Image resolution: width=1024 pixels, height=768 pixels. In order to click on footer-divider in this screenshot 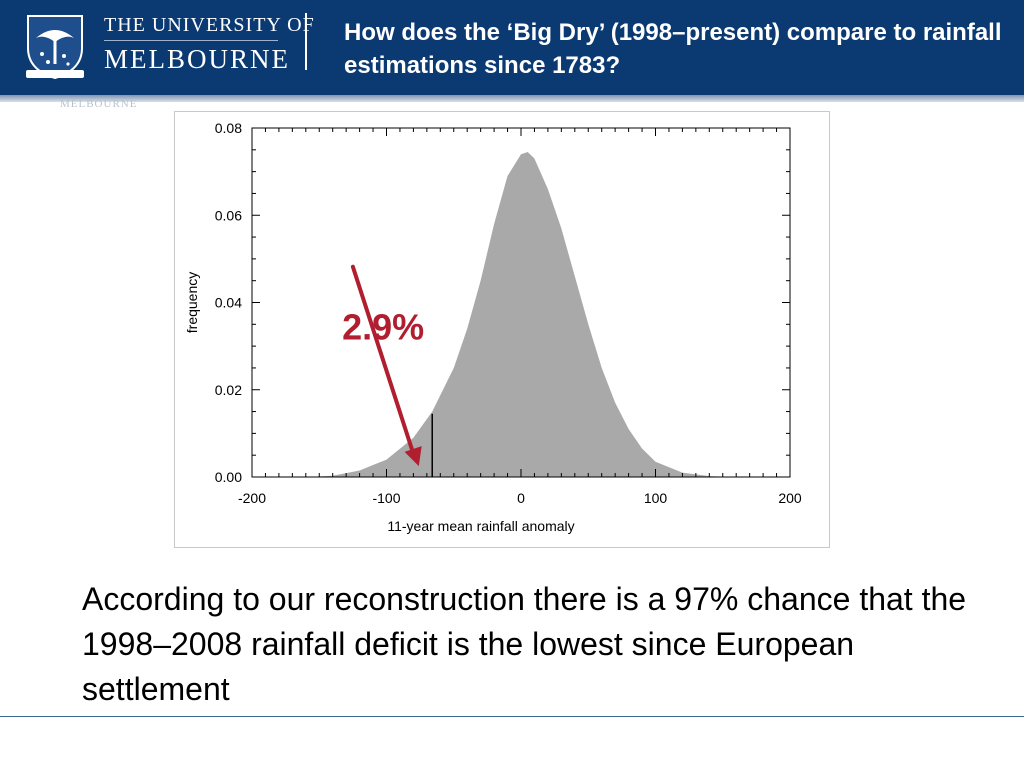, I will do `click(512, 716)`.